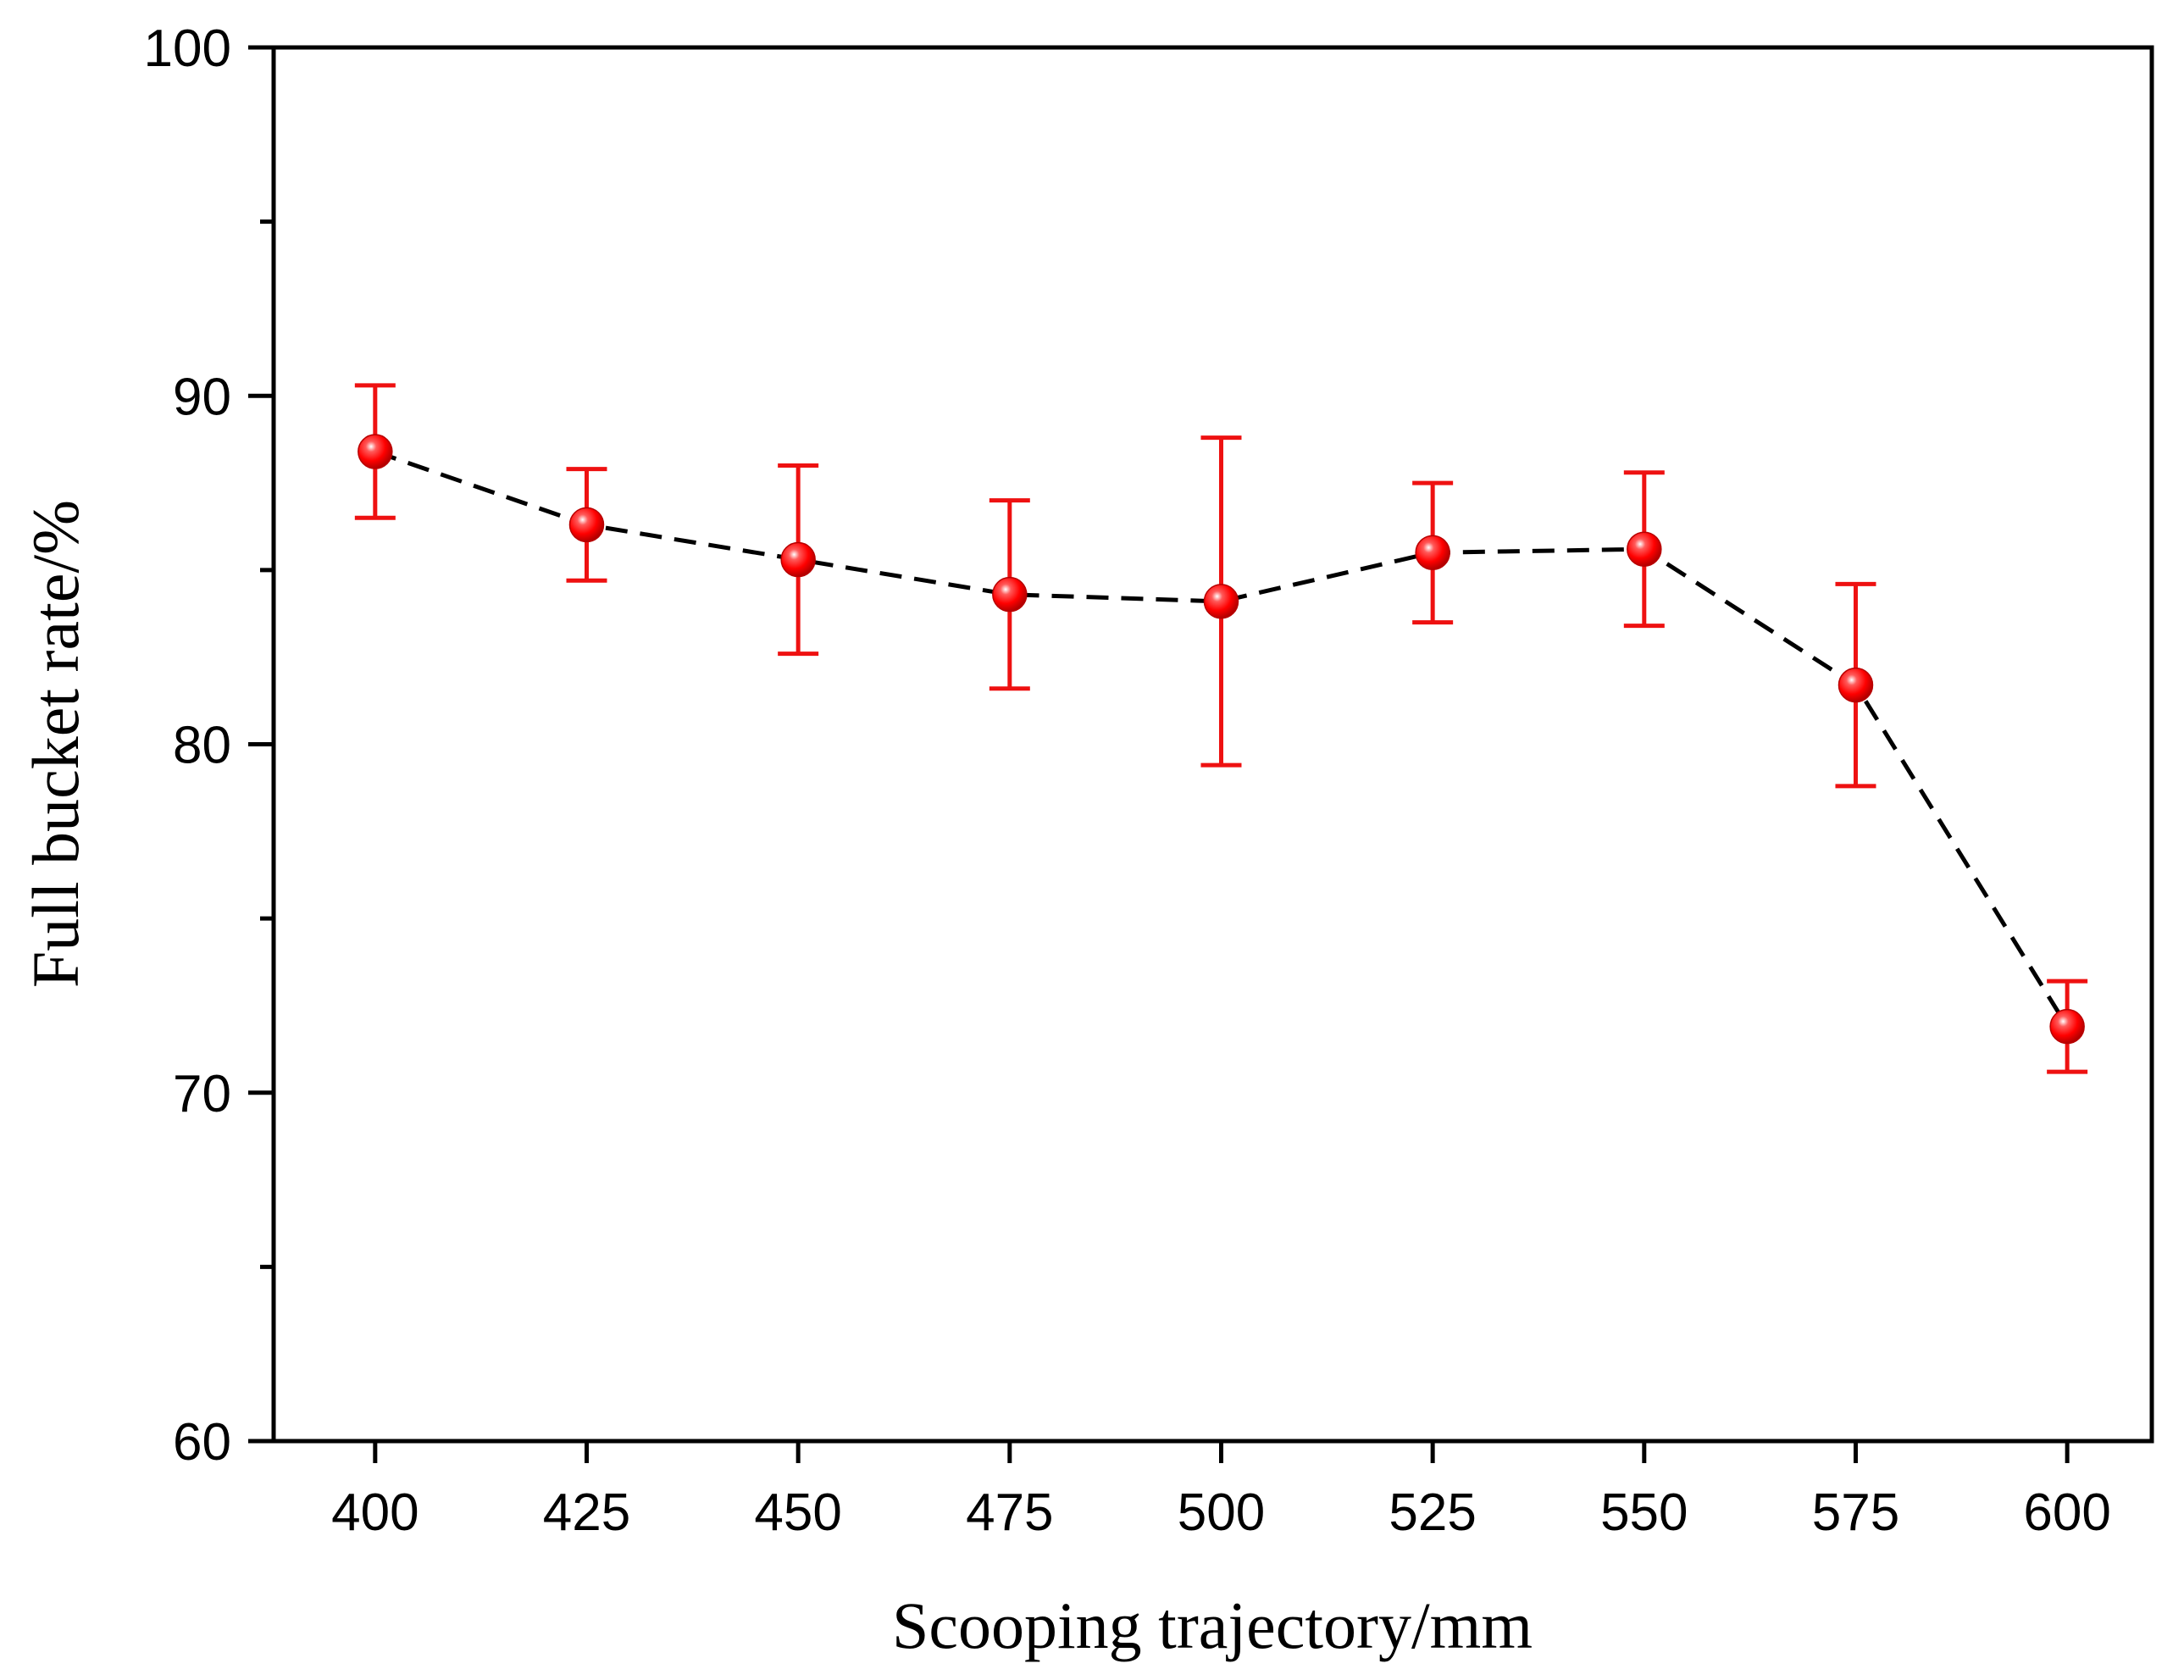 This screenshot has height=1680, width=2184. Describe the element at coordinates (1644, 1512) in the screenshot. I see `x-tick-label: 550` at that location.